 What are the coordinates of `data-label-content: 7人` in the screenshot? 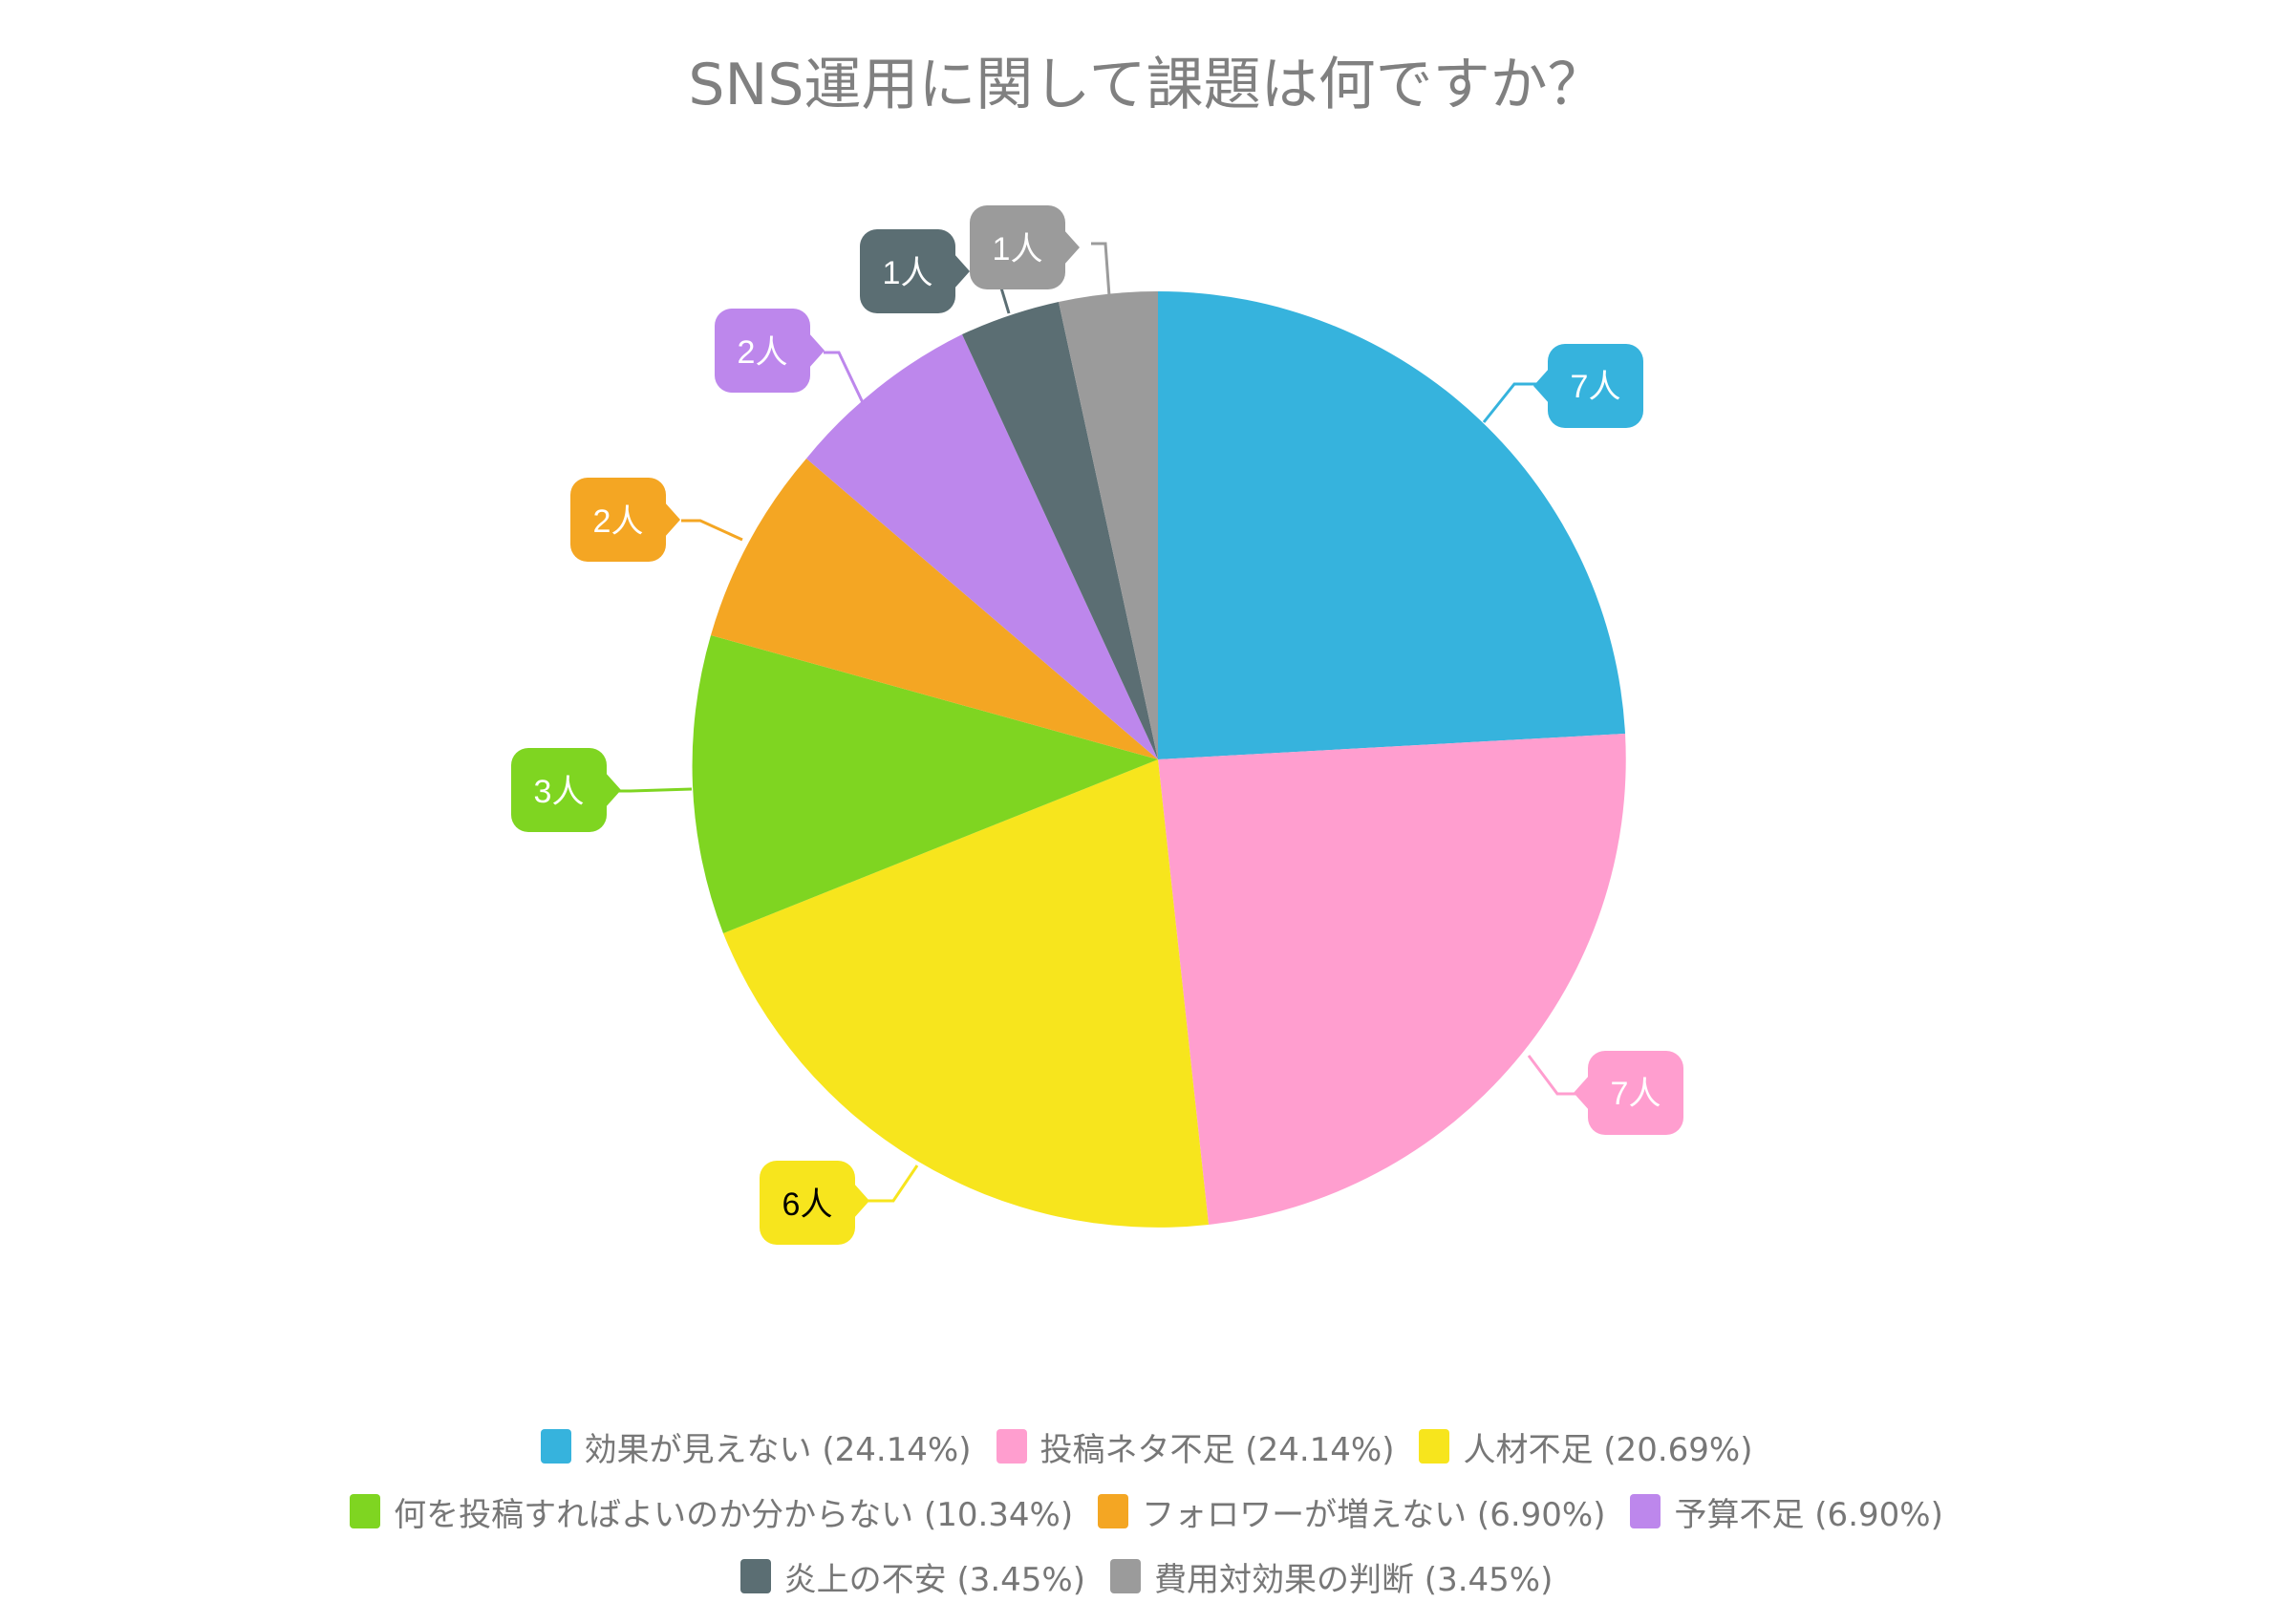 It's located at (1628, 1093).